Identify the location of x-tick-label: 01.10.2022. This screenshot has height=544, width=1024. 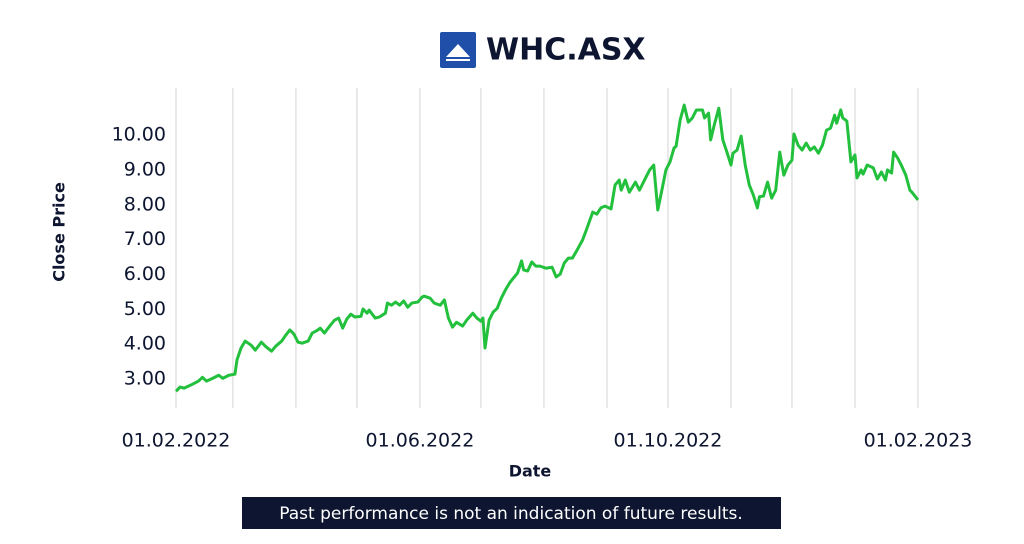
(668, 441).